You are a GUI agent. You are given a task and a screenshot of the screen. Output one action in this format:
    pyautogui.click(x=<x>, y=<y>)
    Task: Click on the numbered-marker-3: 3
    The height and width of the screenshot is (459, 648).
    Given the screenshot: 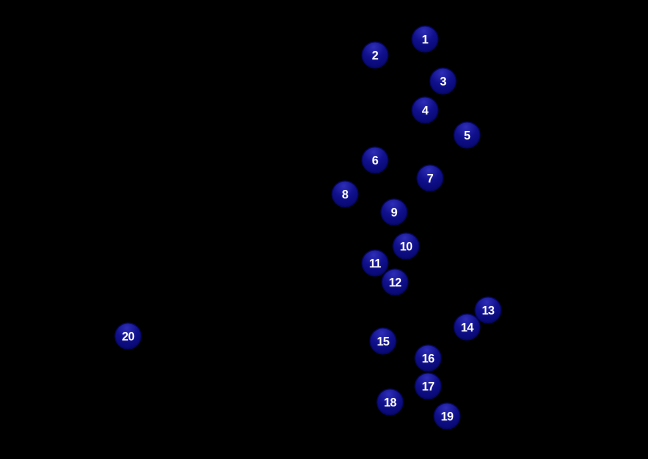 What is the action you would take?
    pyautogui.click(x=443, y=81)
    